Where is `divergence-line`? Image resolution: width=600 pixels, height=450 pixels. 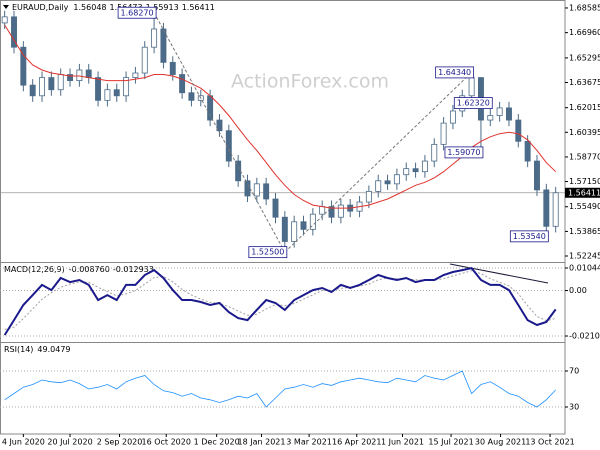
divergence-line is located at coordinates (499, 273).